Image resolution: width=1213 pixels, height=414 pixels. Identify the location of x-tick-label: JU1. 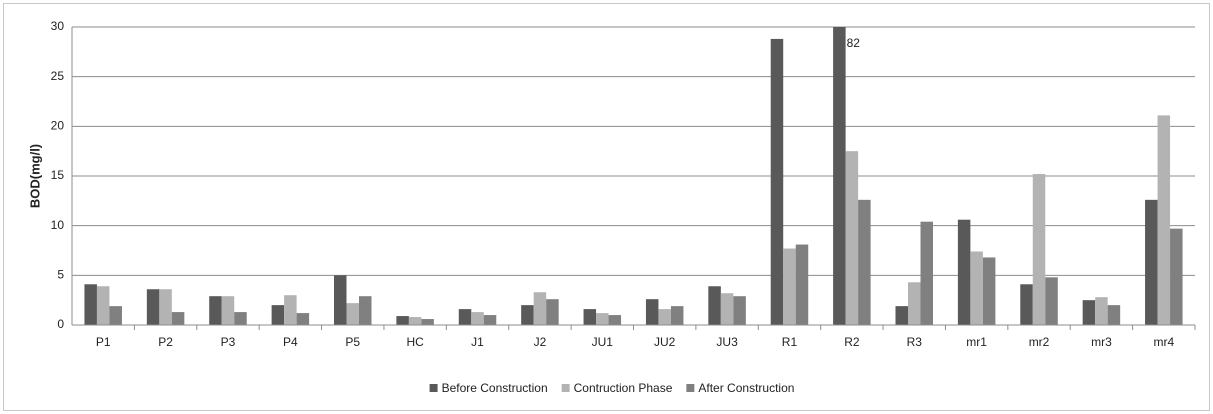
(603, 342).